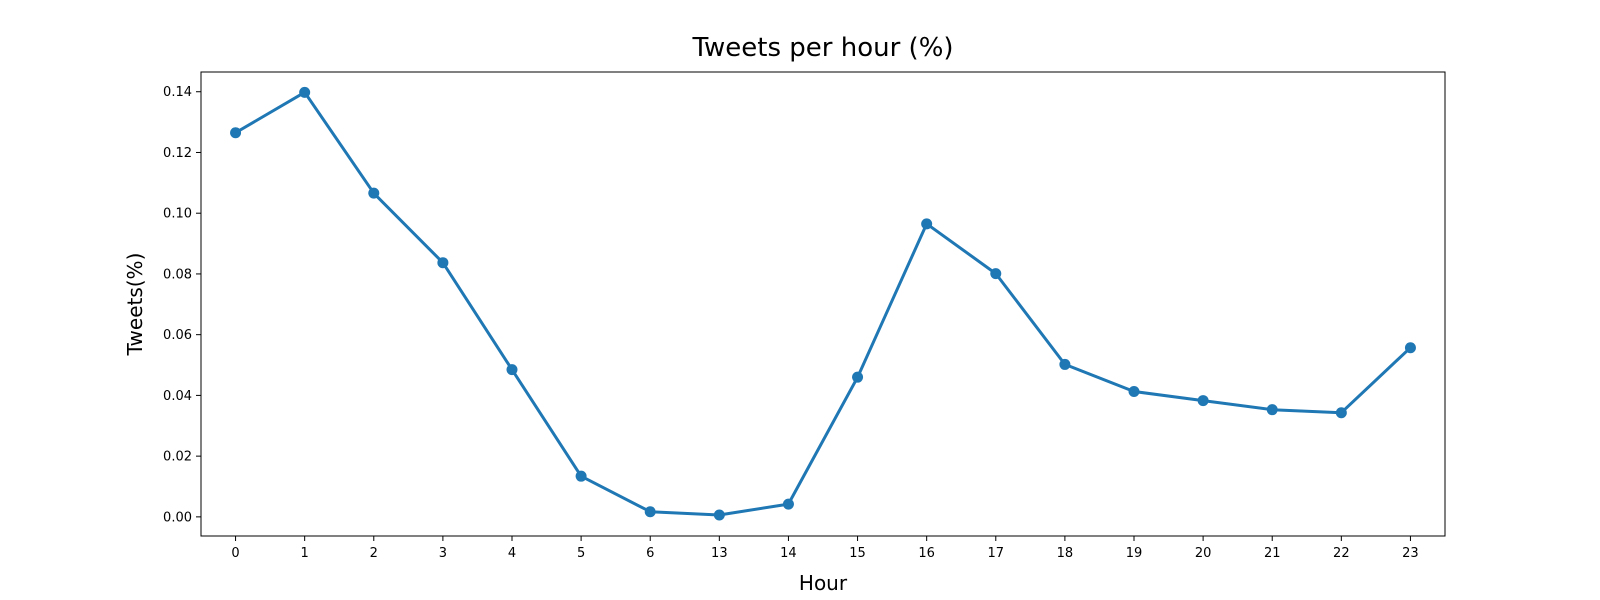 This screenshot has height=600, width=1600. What do you see at coordinates (788, 553) in the screenshot?
I see `x-tick-label: 14` at bounding box center [788, 553].